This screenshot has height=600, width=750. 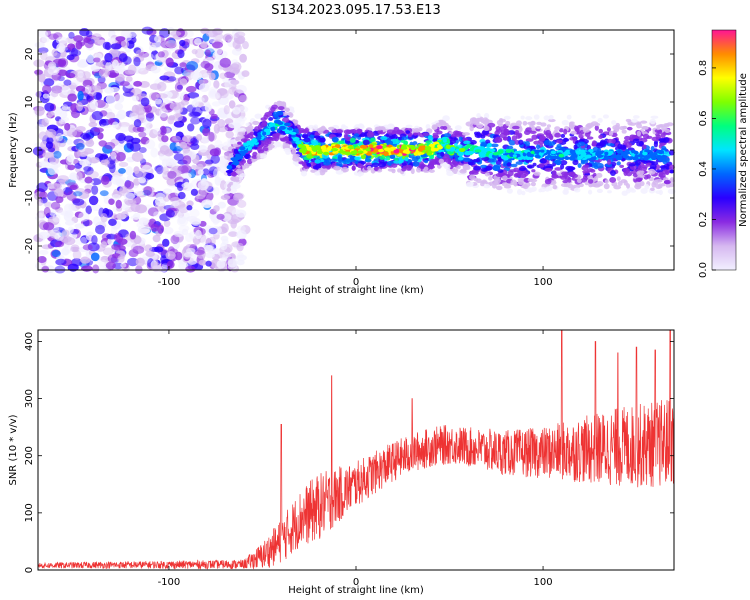 What do you see at coordinates (543, 282) in the screenshot?
I see `x-tick-label: 100` at bounding box center [543, 282].